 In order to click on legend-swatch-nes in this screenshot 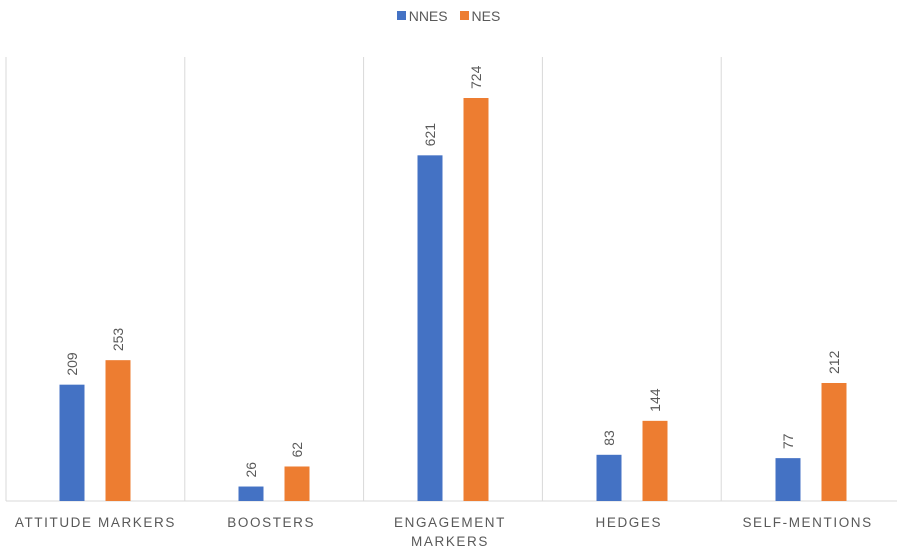, I will do `click(464, 15)`.